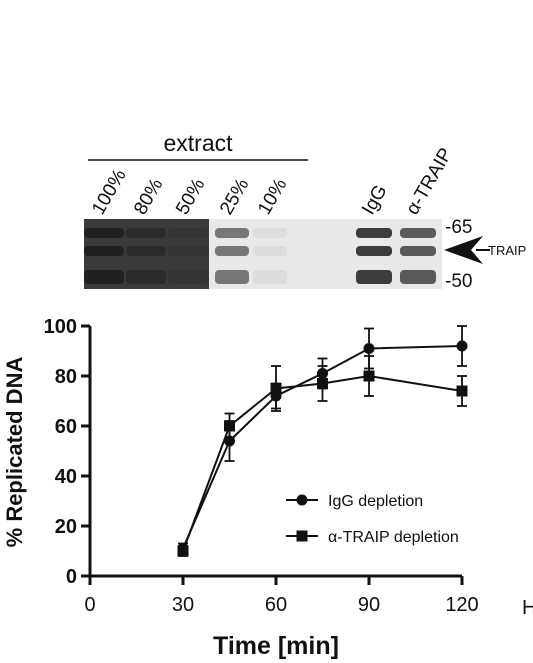 The width and height of the screenshot is (533, 663). I want to click on y-tick-label: 60, so click(66, 427).